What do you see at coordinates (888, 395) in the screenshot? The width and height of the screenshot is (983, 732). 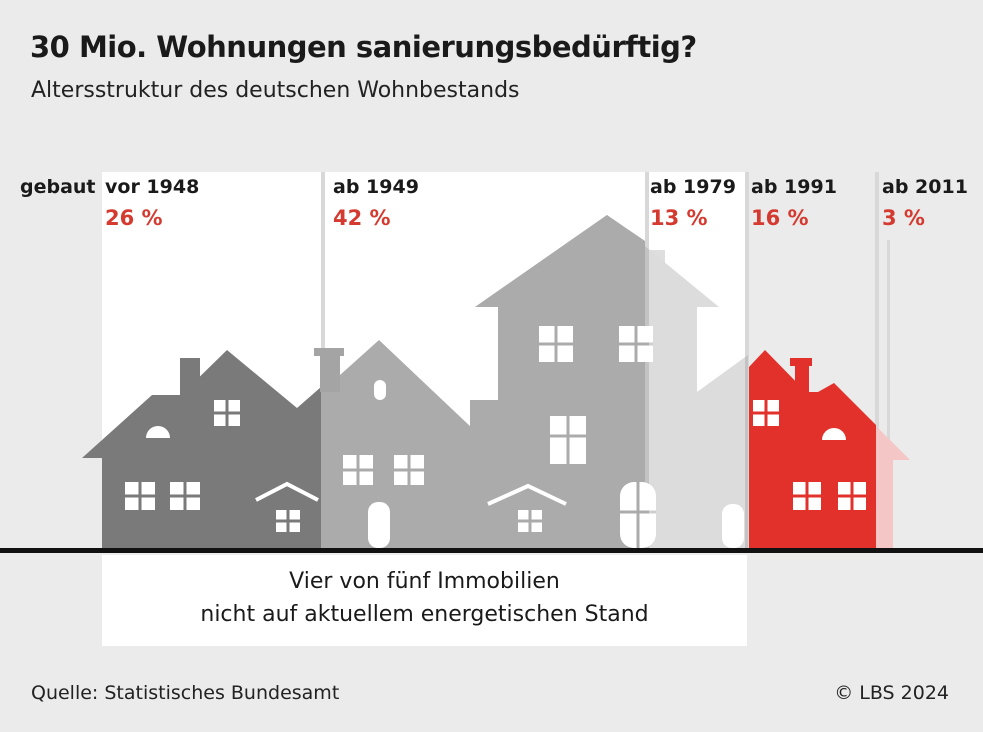 I see `divider-2011-b` at bounding box center [888, 395].